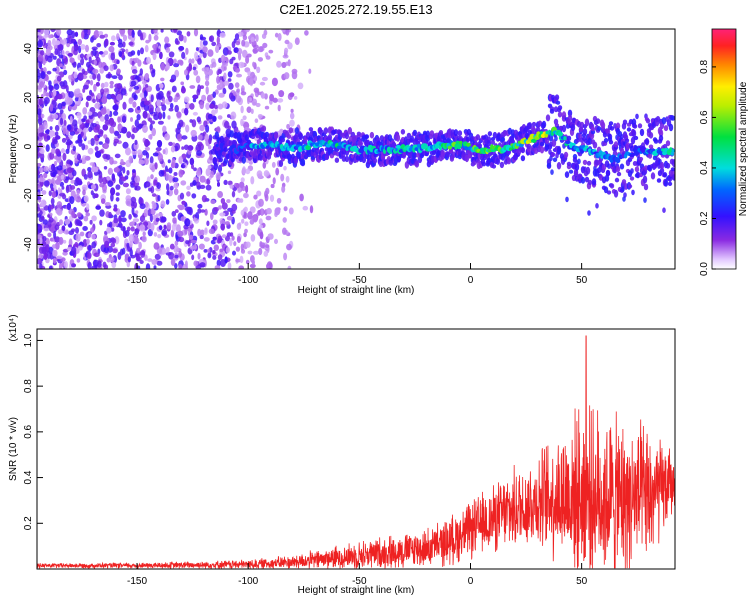 The image size is (750, 600). I want to click on snr-x-axis-label: Height of straight line (km), so click(356, 590).